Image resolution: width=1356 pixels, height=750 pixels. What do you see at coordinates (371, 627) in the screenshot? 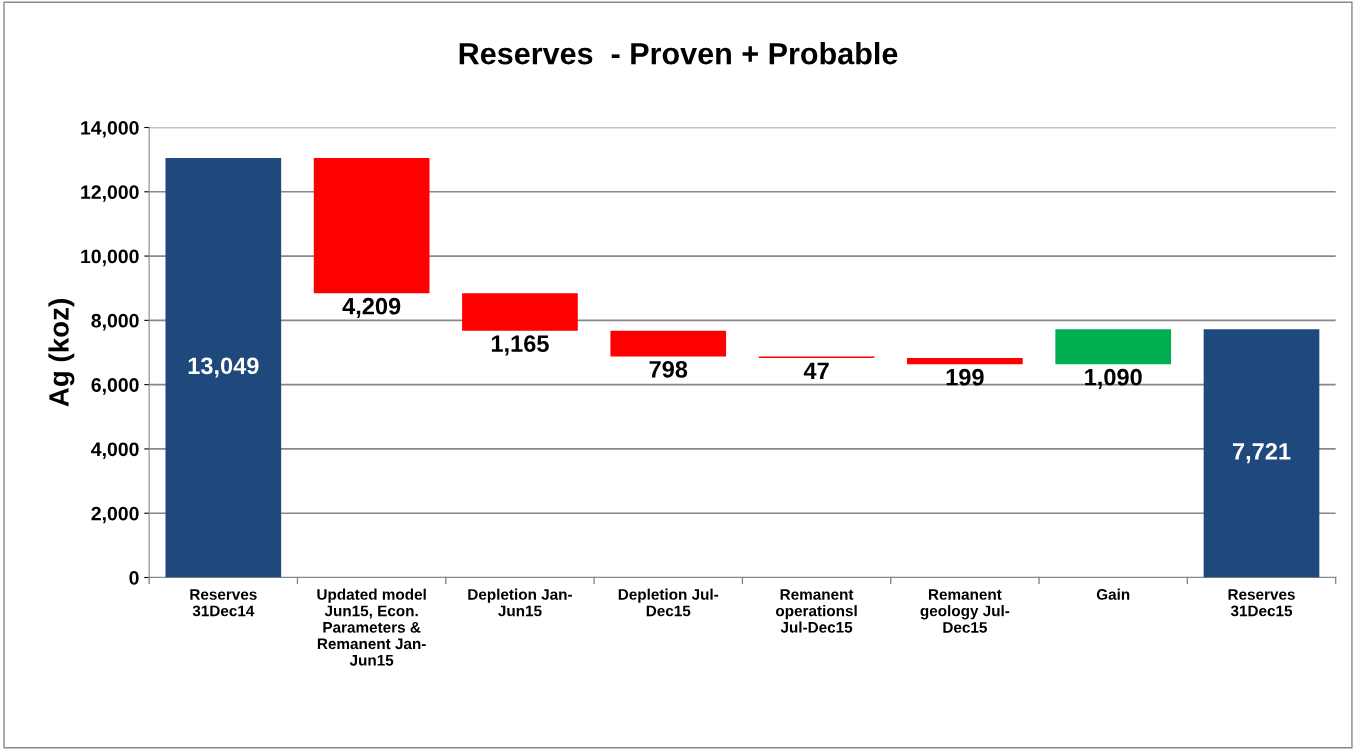
I see `x-tick-label: Updated model Jun15, Econ. Parameters & Remanent Jan-Jun15` at bounding box center [371, 627].